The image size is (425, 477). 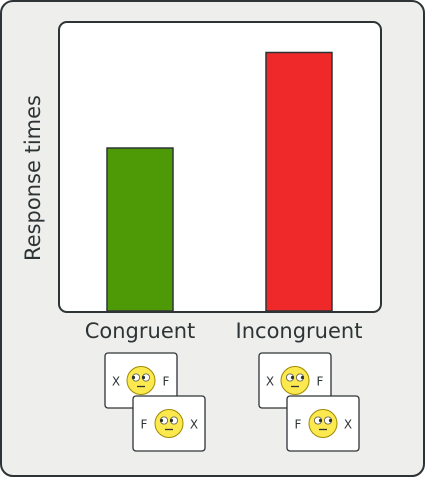 I want to click on bar-incongruent, so click(x=299, y=181).